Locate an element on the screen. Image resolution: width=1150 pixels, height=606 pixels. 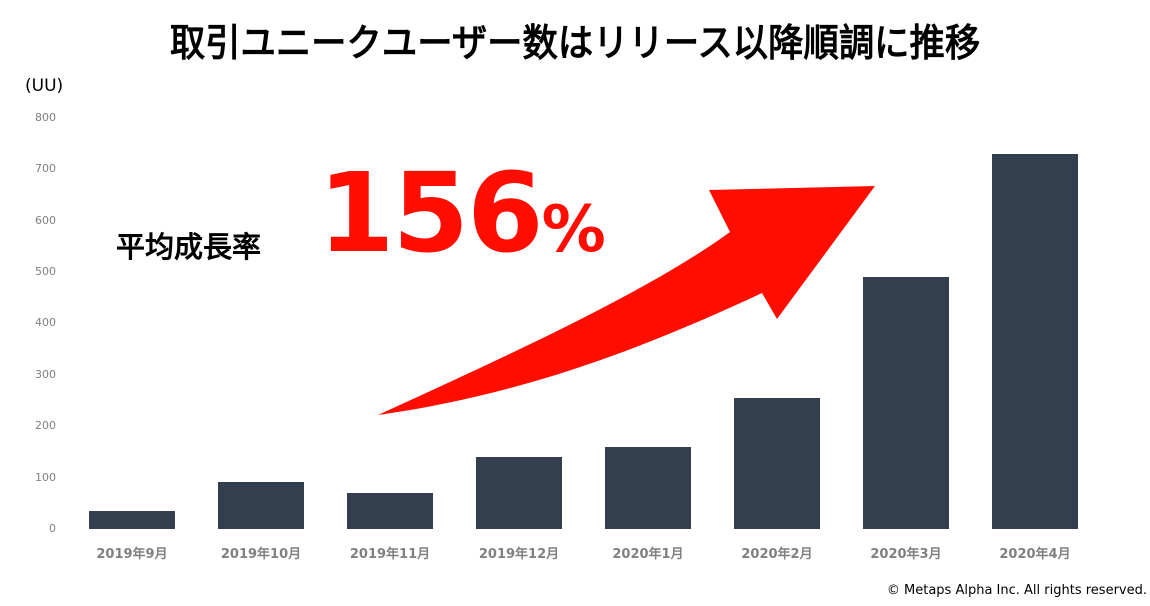
y-axis-unit-label: (UU) is located at coordinates (44, 86).